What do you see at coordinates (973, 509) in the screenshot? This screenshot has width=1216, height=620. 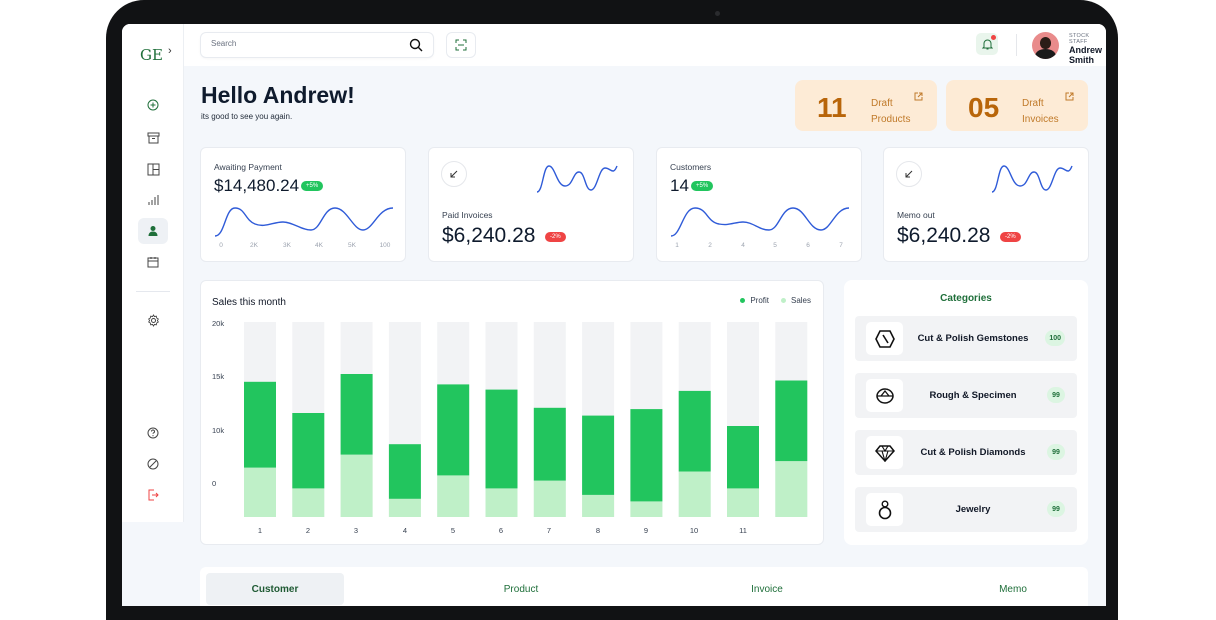 I see `category-name: Jewelry` at bounding box center [973, 509].